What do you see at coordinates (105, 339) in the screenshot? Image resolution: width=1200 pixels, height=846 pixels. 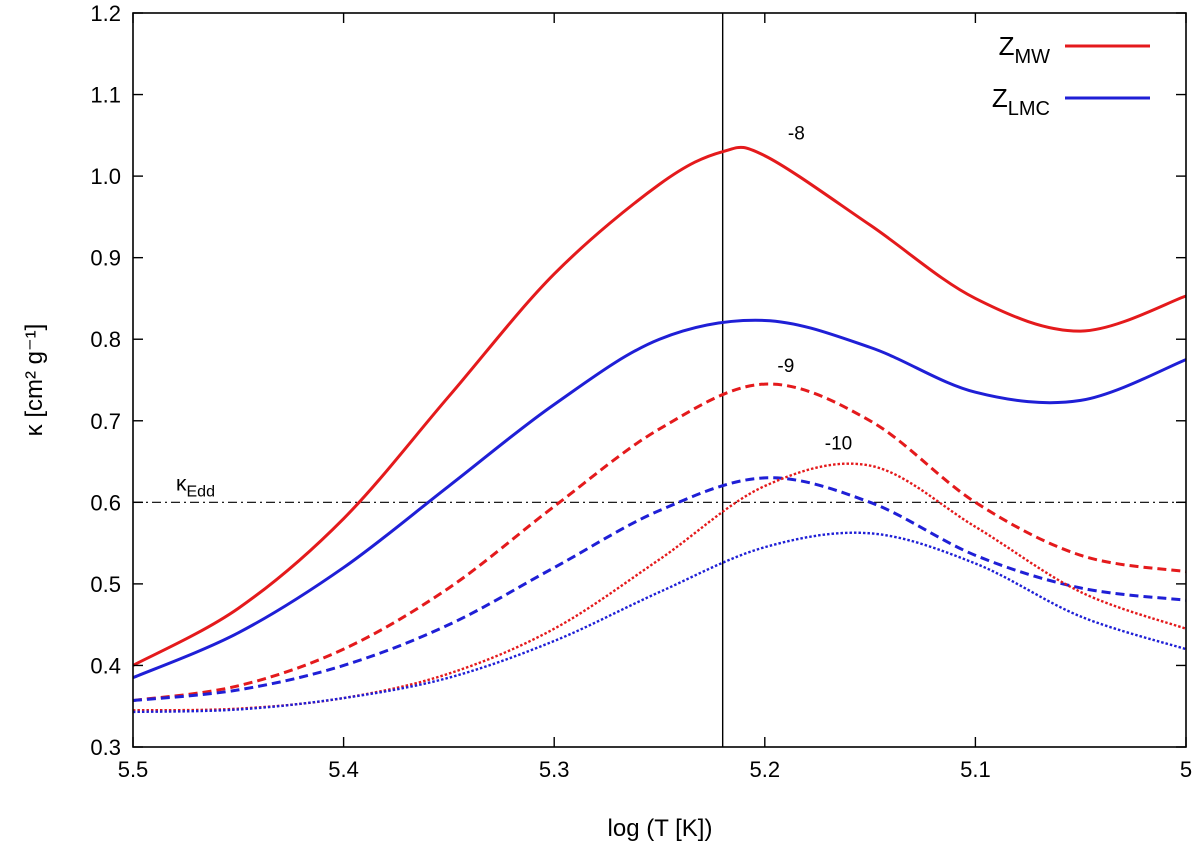 I see `y-tick-label: 0.8` at bounding box center [105, 339].